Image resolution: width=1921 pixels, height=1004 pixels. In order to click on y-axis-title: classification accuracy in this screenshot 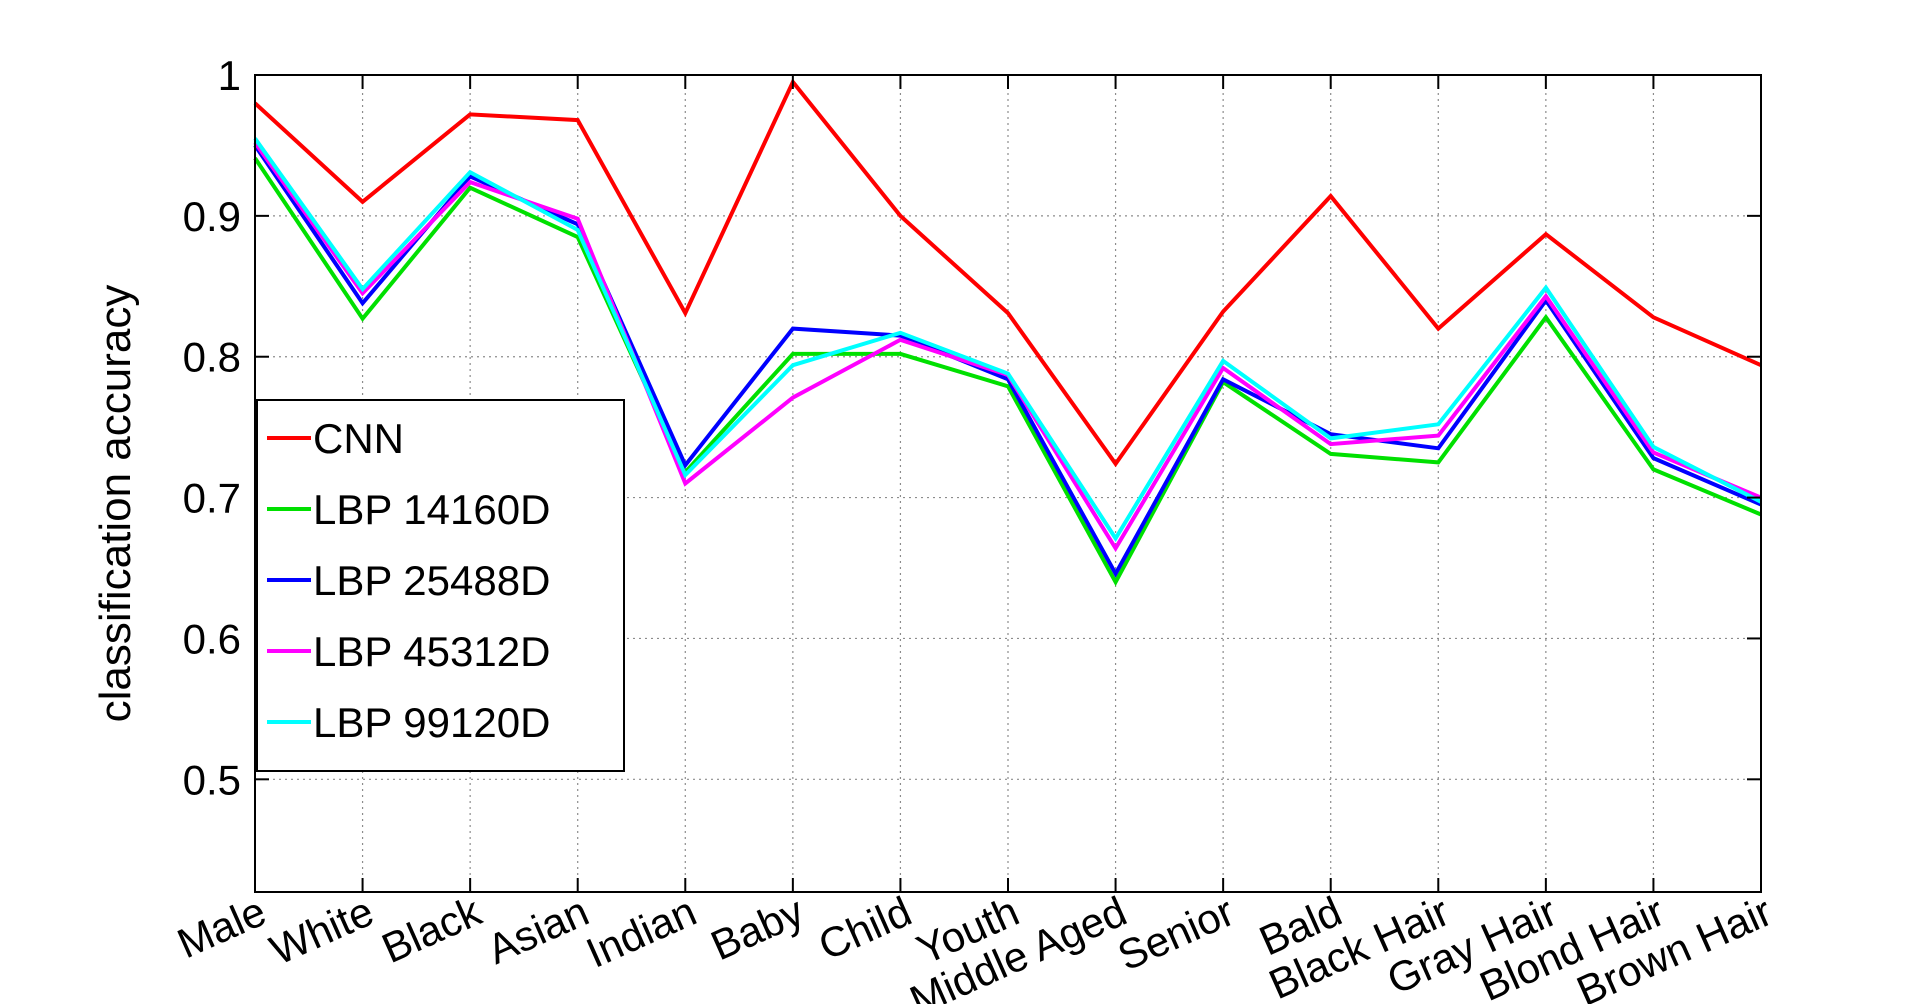, I will do `click(115, 504)`.